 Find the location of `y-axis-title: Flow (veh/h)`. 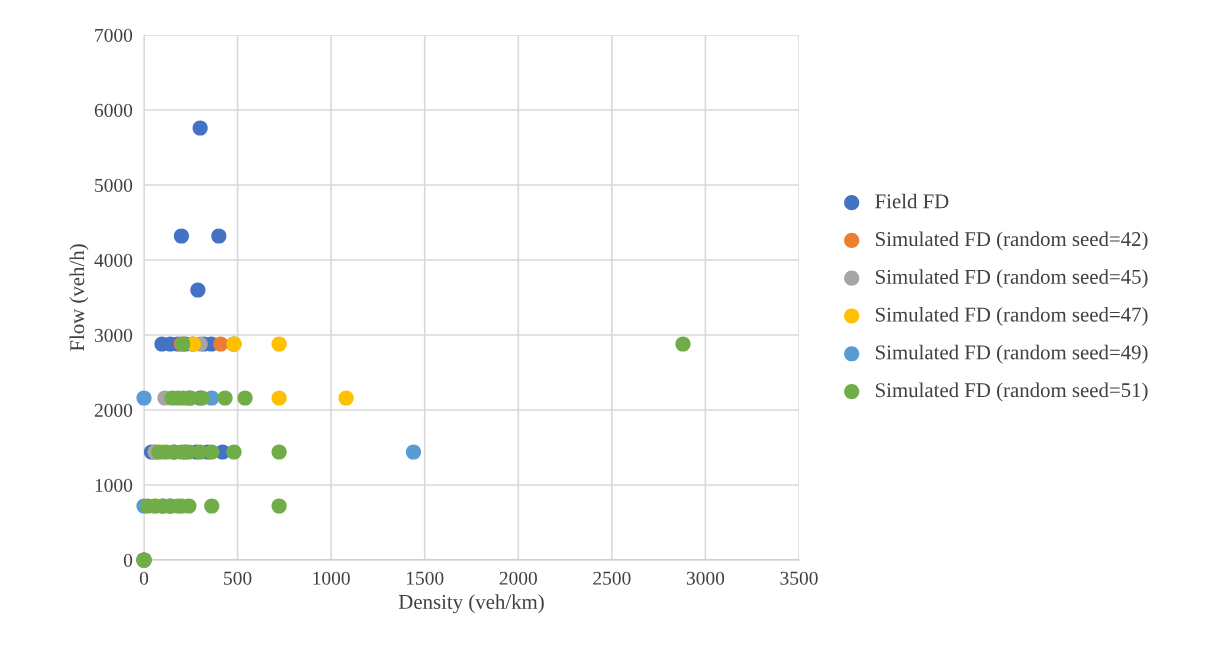

y-axis-title: Flow (veh/h) is located at coordinates (79, 297).